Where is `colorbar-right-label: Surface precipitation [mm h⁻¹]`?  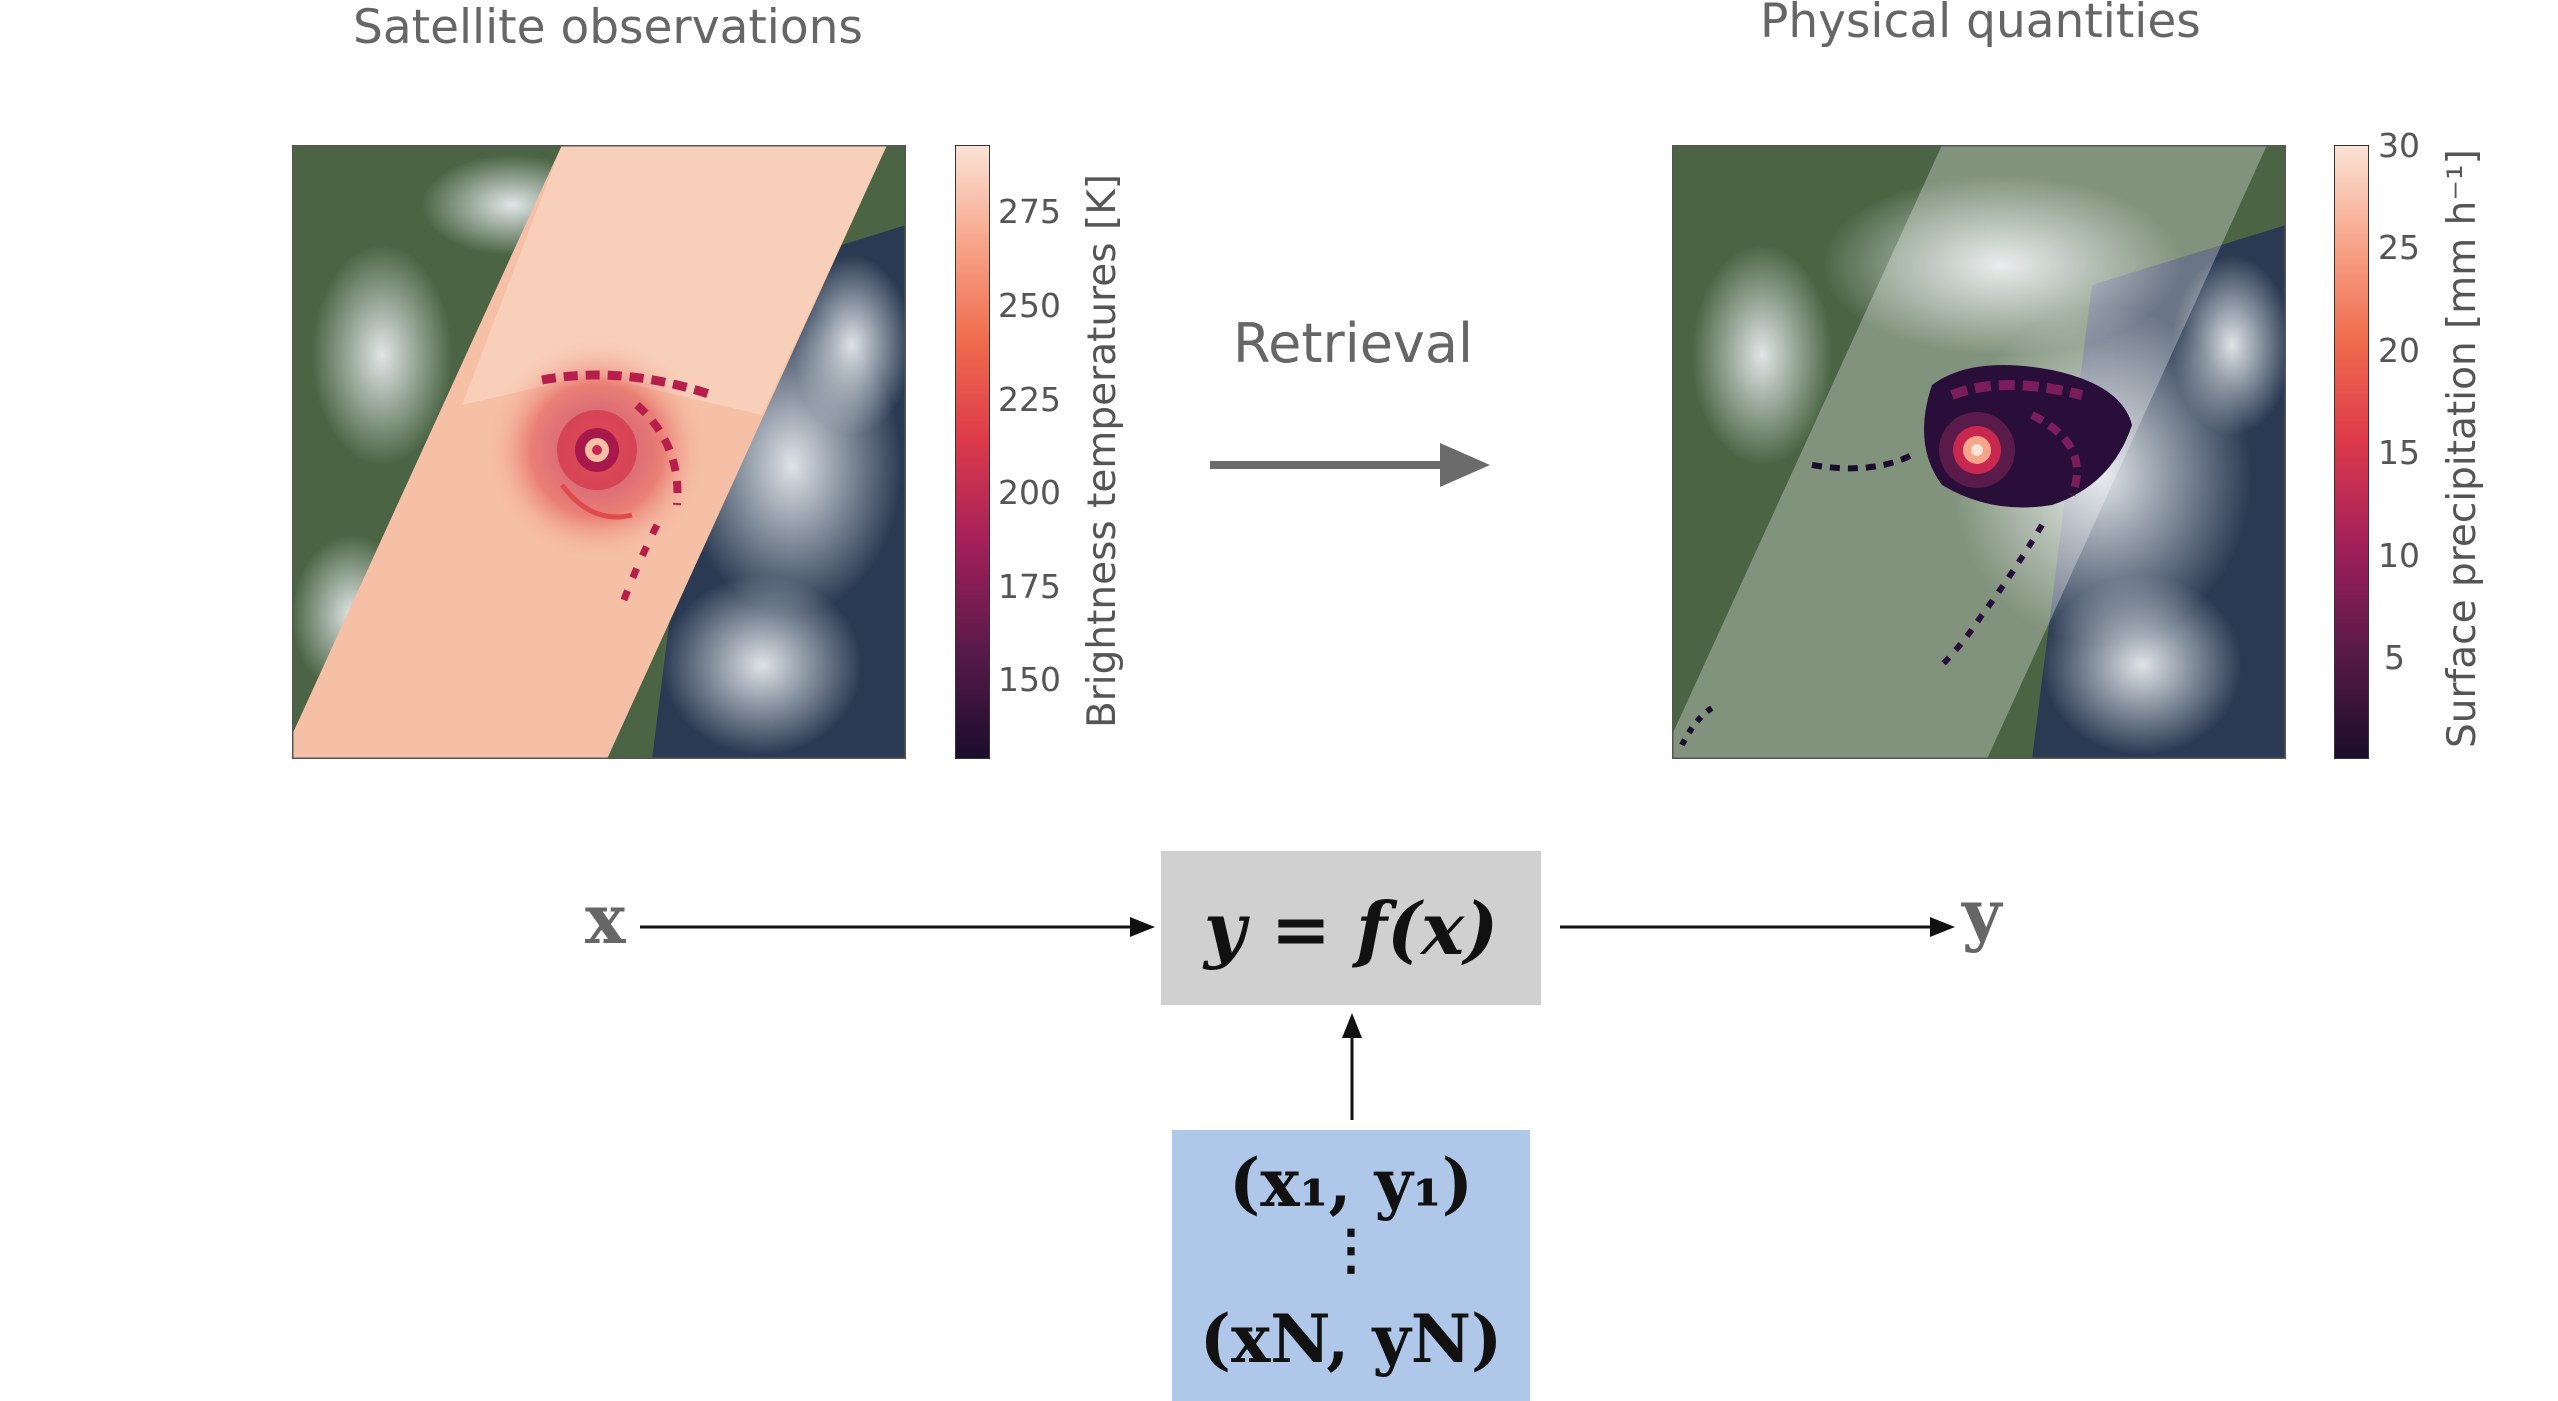 colorbar-right-label: Surface precipitation [mm h⁻¹] is located at coordinates (2462, 448).